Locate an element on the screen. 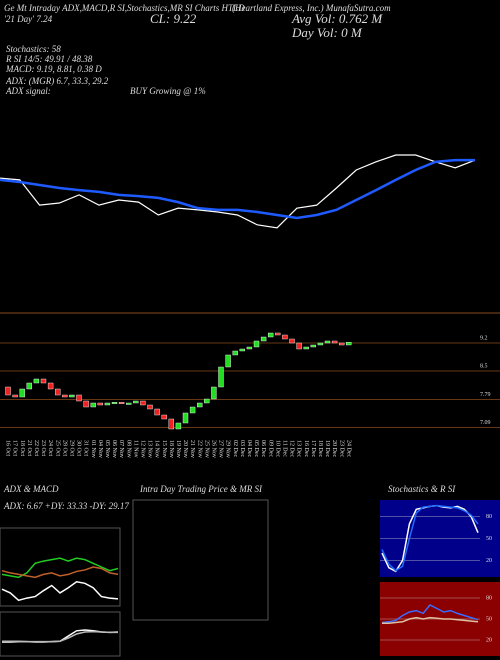 This screenshot has height=660, width=500. x-tick-label: 29 Oct is located at coordinates (72, 448).